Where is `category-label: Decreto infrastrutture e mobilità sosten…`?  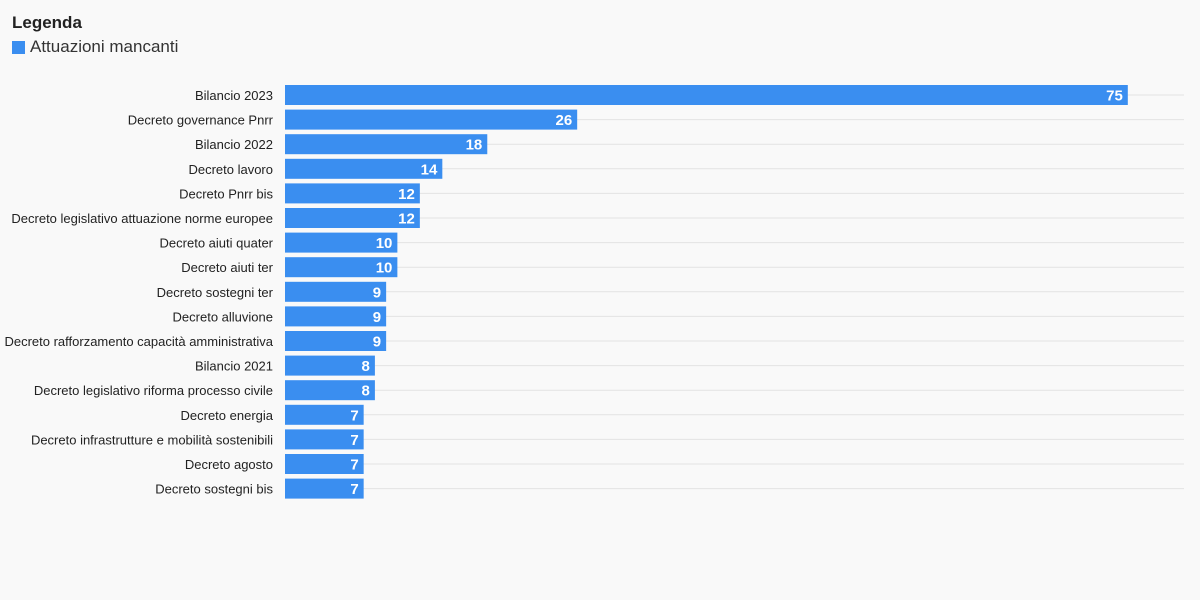
category-label: Decreto infrastrutture e mobilità sosten… is located at coordinates (152, 439).